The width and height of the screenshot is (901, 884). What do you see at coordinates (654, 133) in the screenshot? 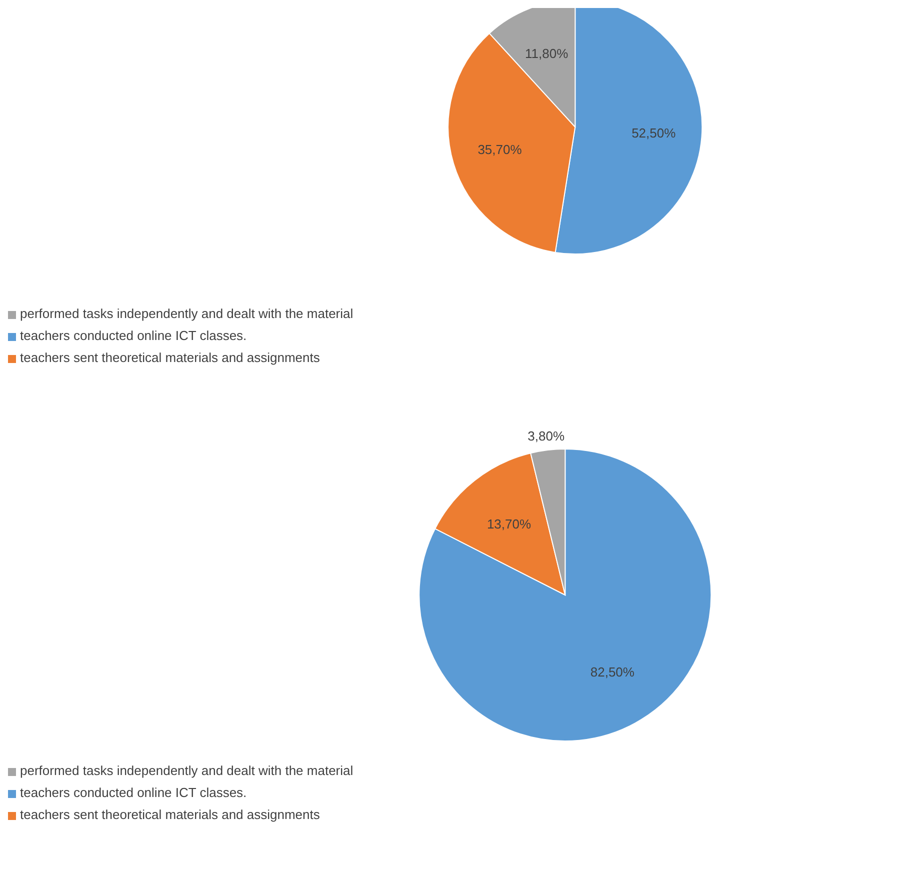
I see `data-label: 52,50%` at bounding box center [654, 133].